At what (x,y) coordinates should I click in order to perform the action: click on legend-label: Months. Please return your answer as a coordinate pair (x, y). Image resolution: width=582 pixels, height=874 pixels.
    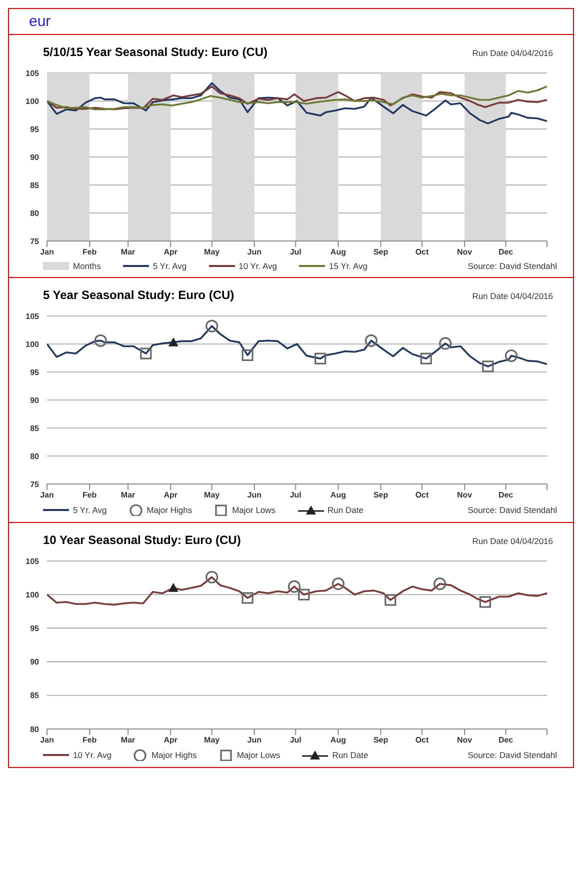
    Looking at the image, I should click on (87, 266).